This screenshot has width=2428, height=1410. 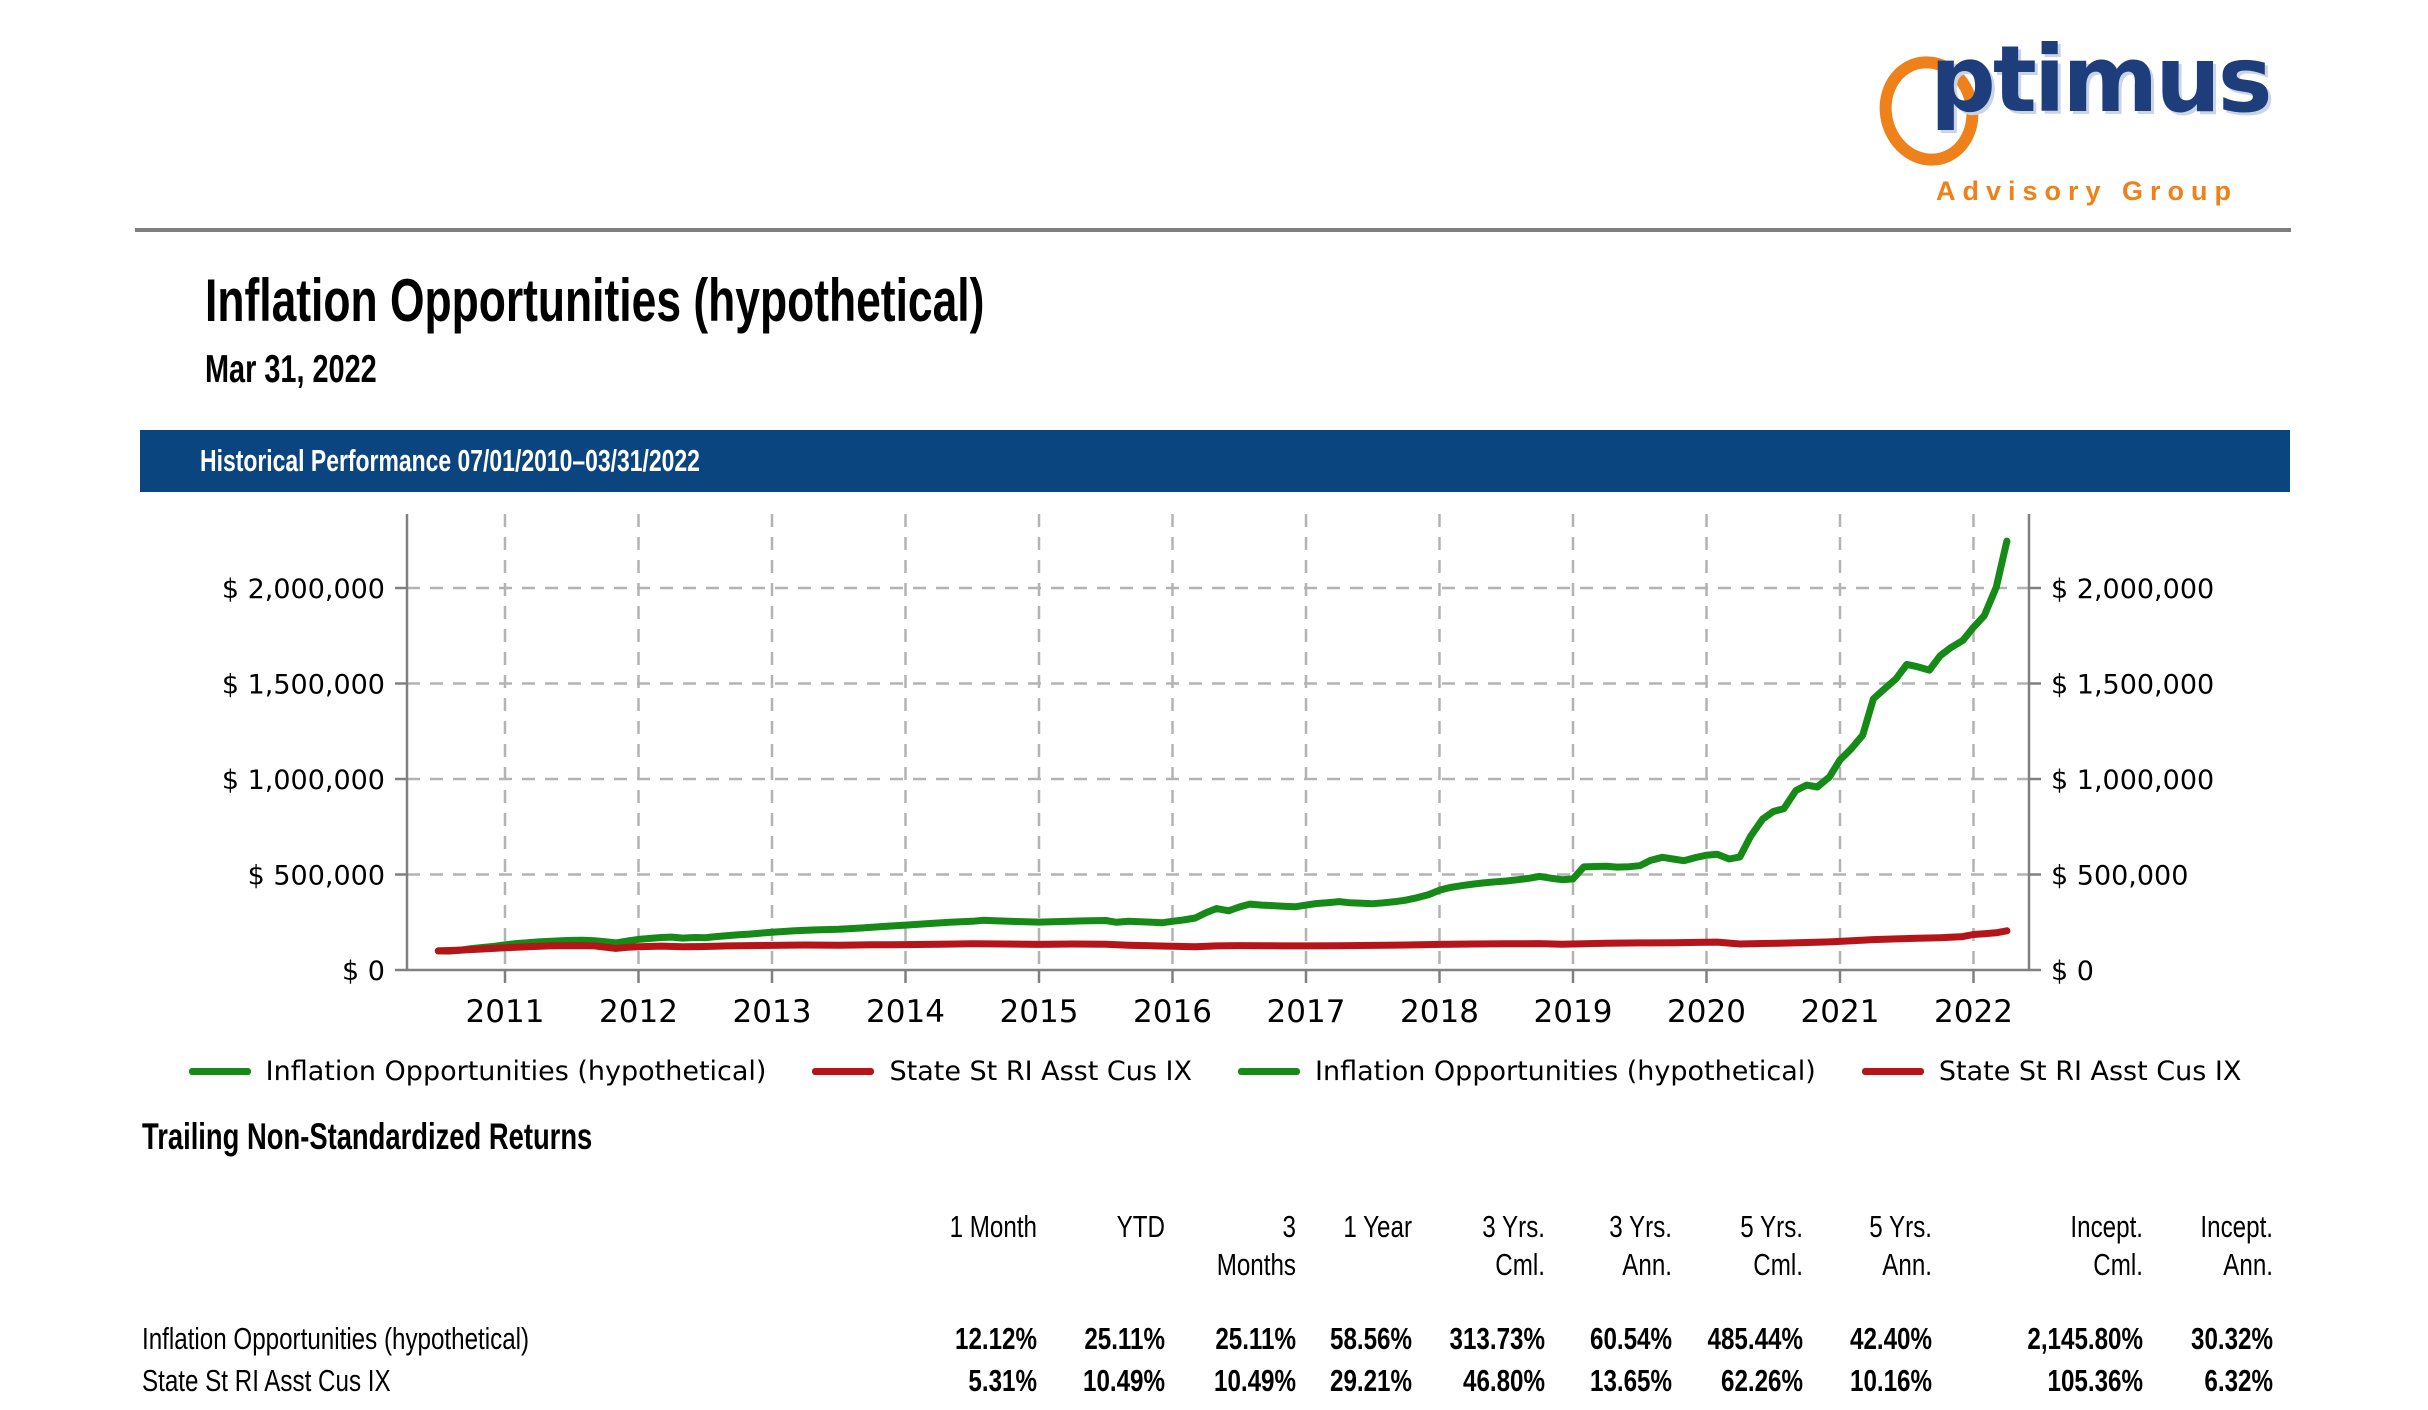 I want to click on x-axis-label: 2016, so click(x=1172, y=1012).